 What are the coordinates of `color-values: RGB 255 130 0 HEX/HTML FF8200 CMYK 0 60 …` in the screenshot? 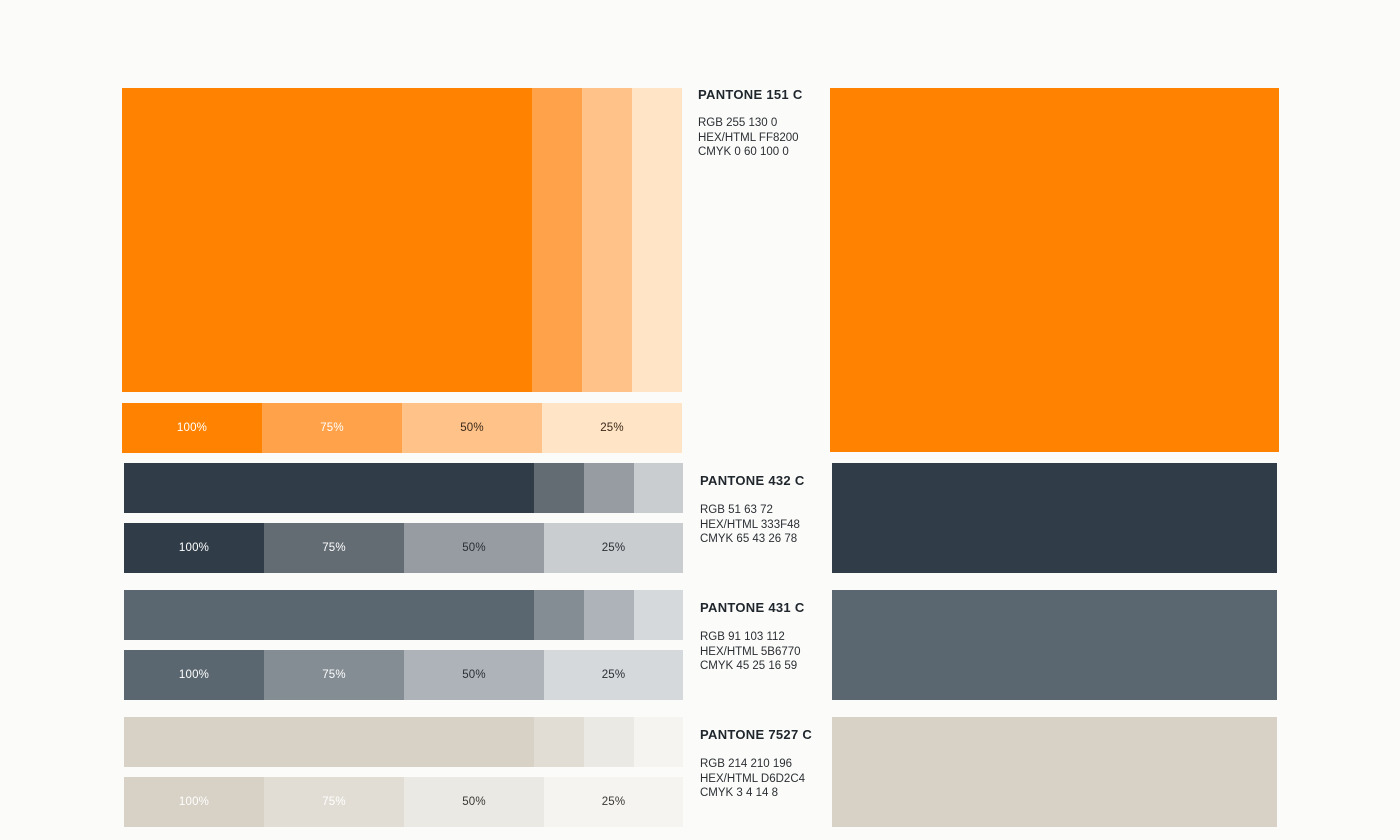 It's located at (748, 138).